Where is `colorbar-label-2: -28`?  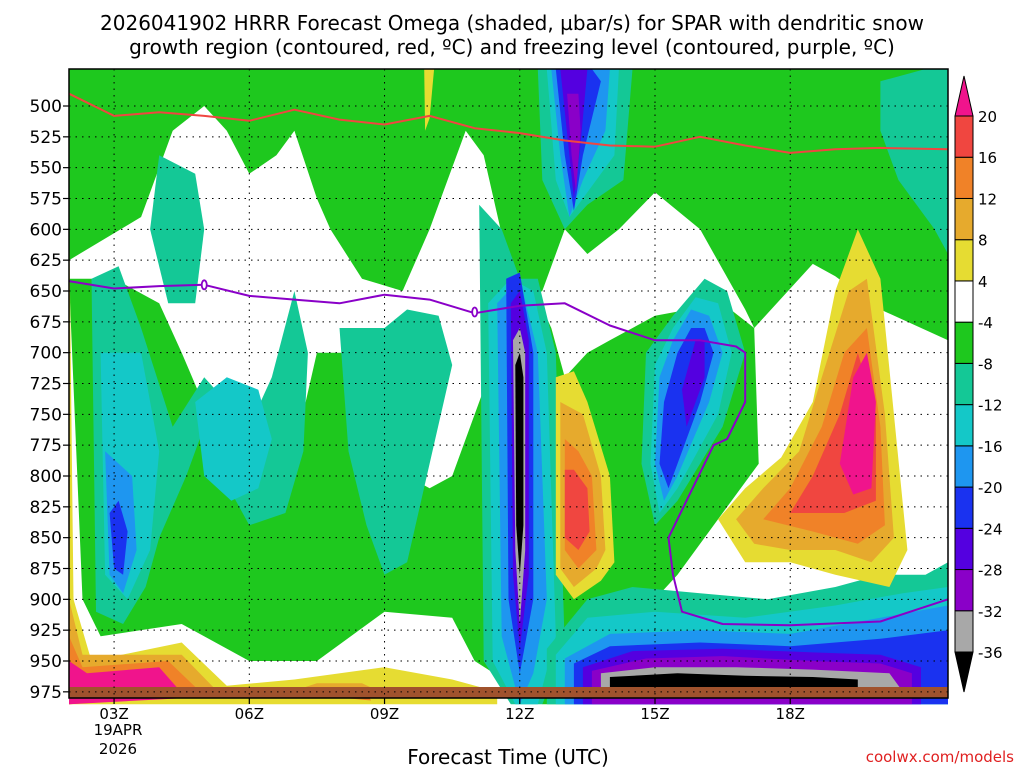
colorbar-label-2: -28 is located at coordinates (990, 571).